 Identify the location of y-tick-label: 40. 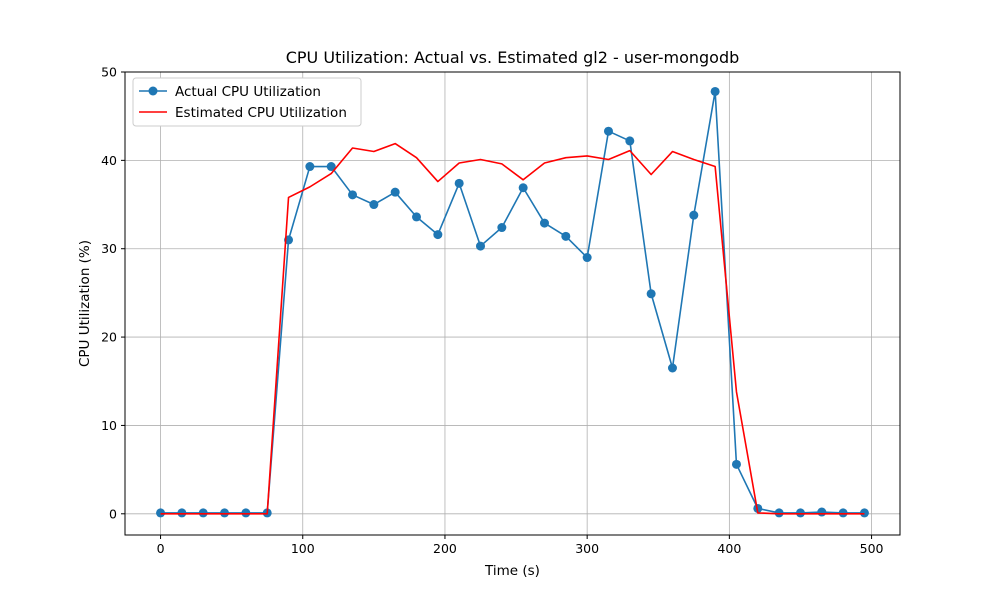
(109, 160).